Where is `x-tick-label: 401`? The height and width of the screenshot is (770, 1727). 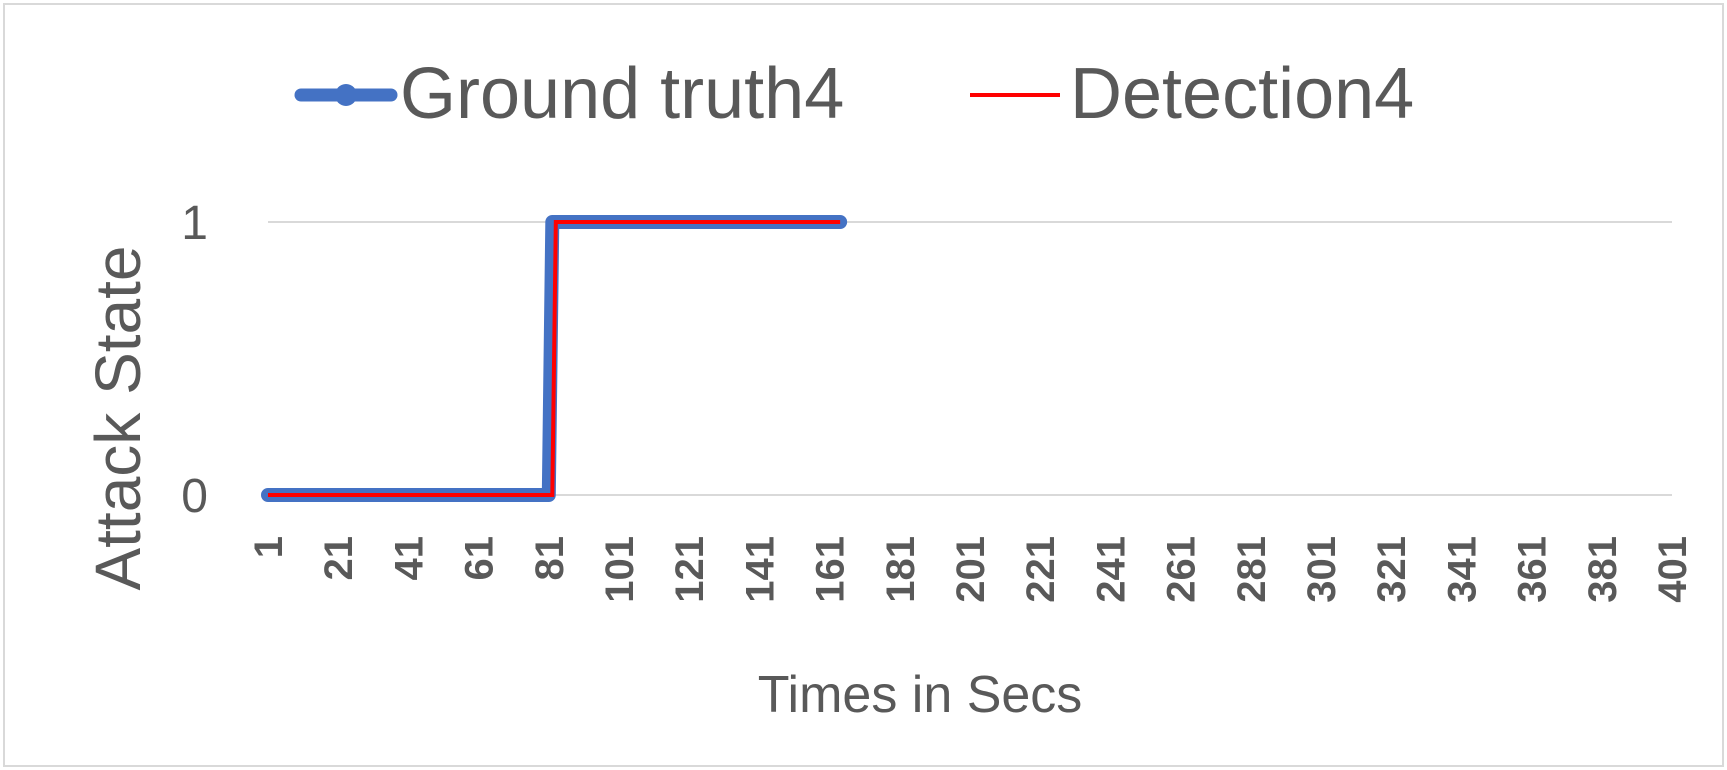
x-tick-label: 401 is located at coordinates (1673, 569).